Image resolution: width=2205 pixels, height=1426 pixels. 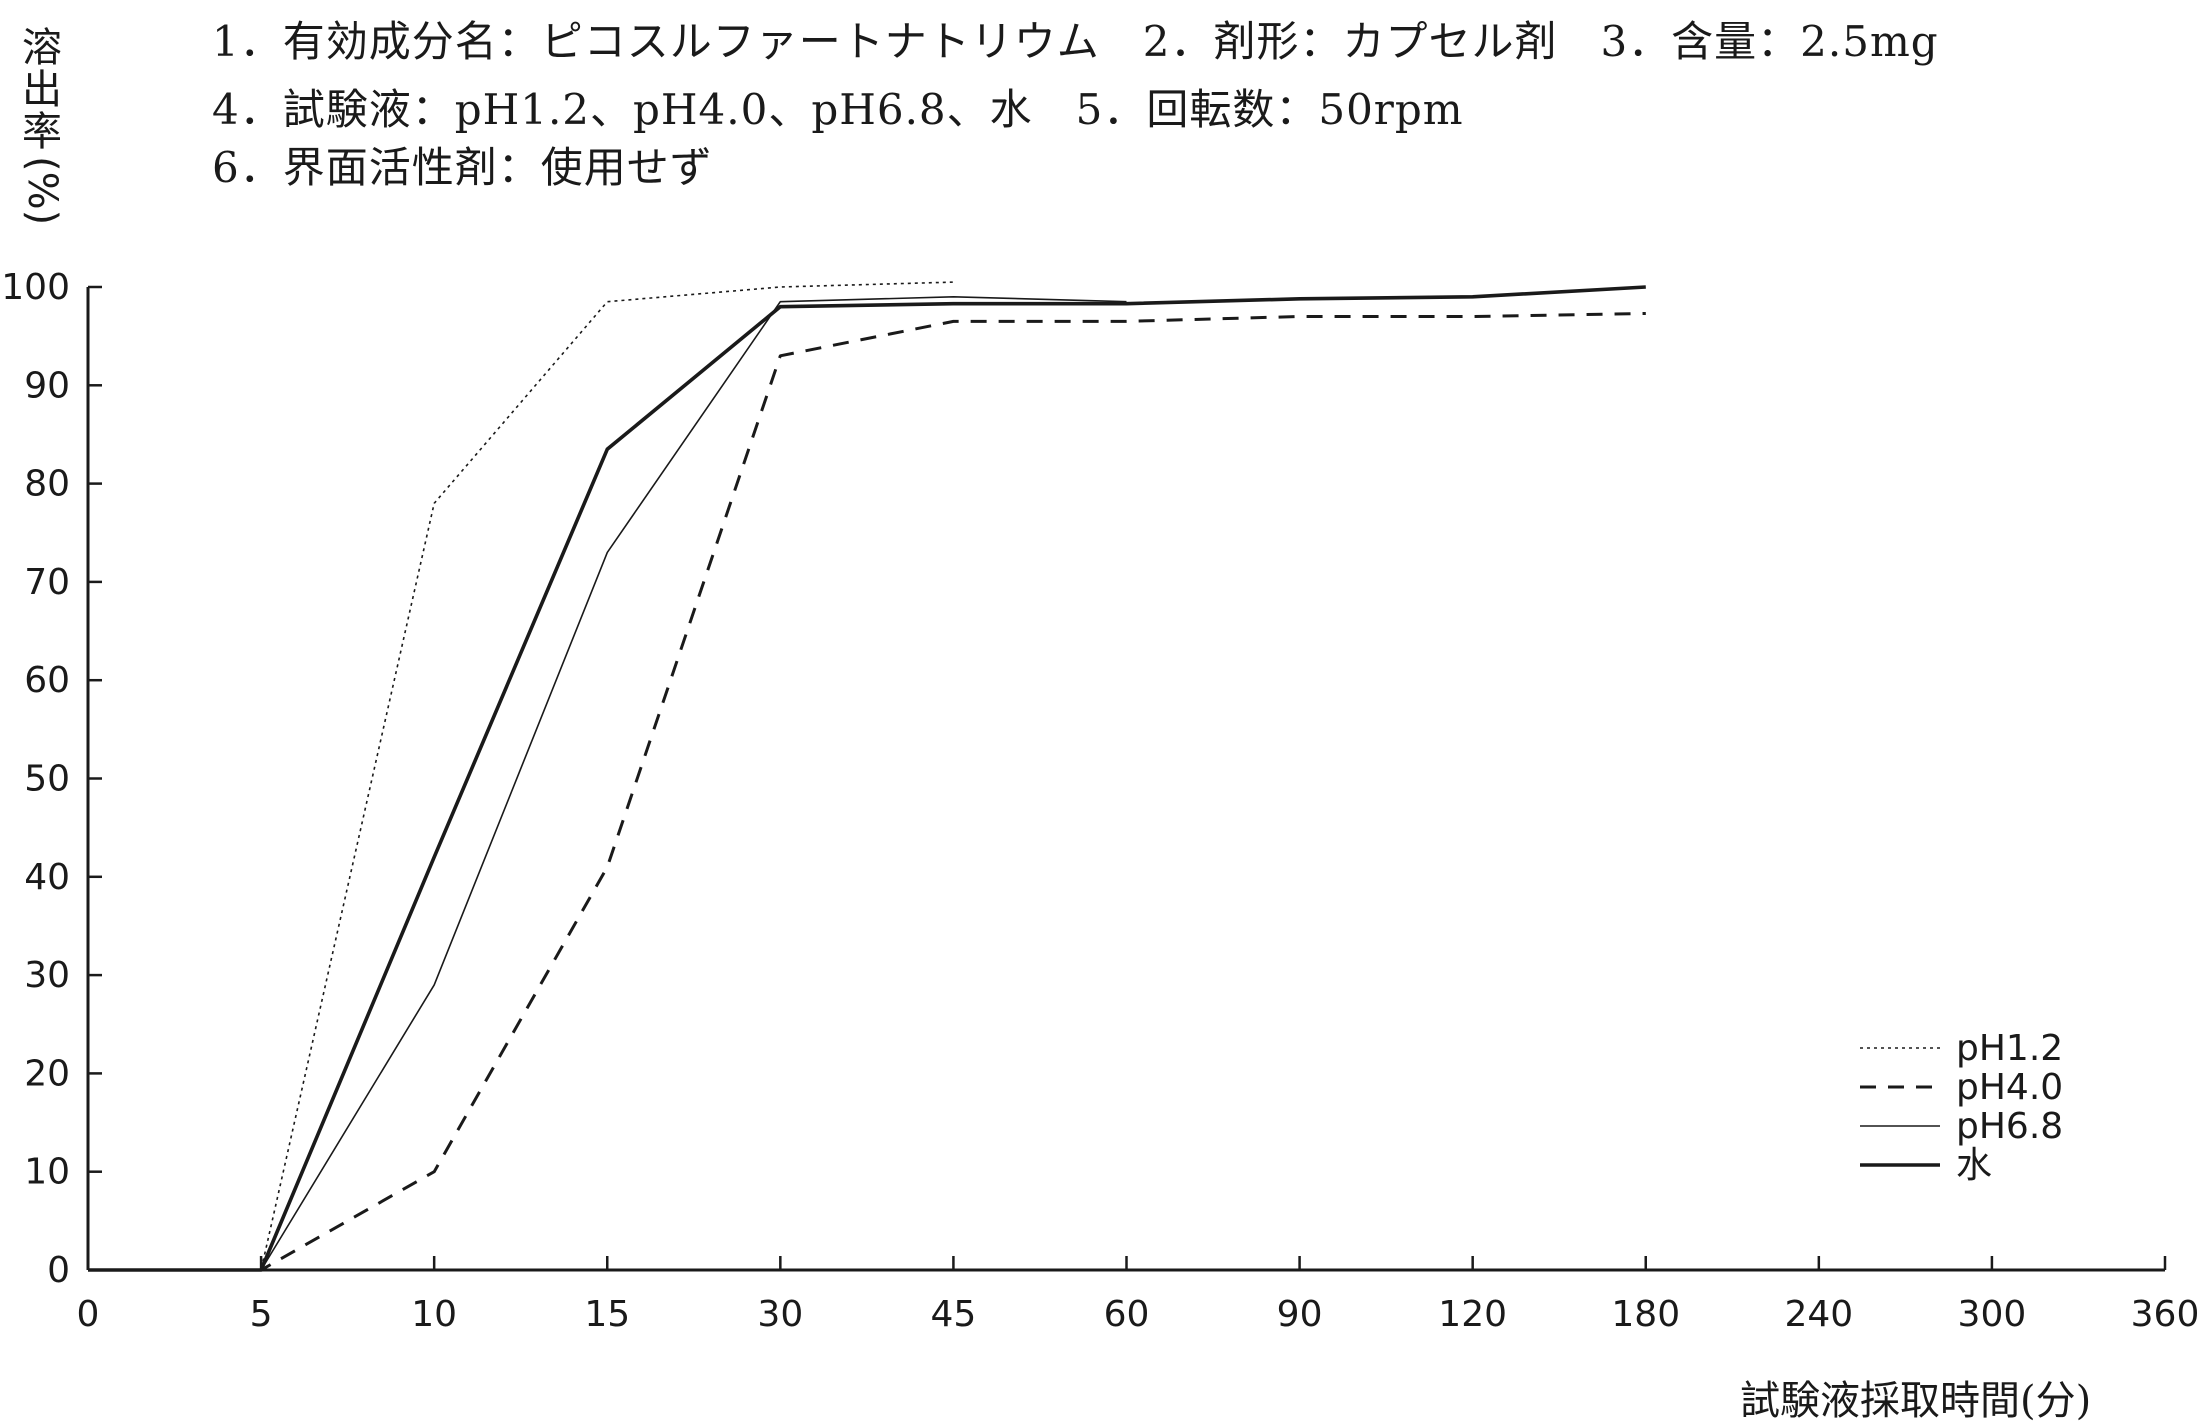 What do you see at coordinates (954, 1314) in the screenshot?
I see `x-tick-label: 45` at bounding box center [954, 1314].